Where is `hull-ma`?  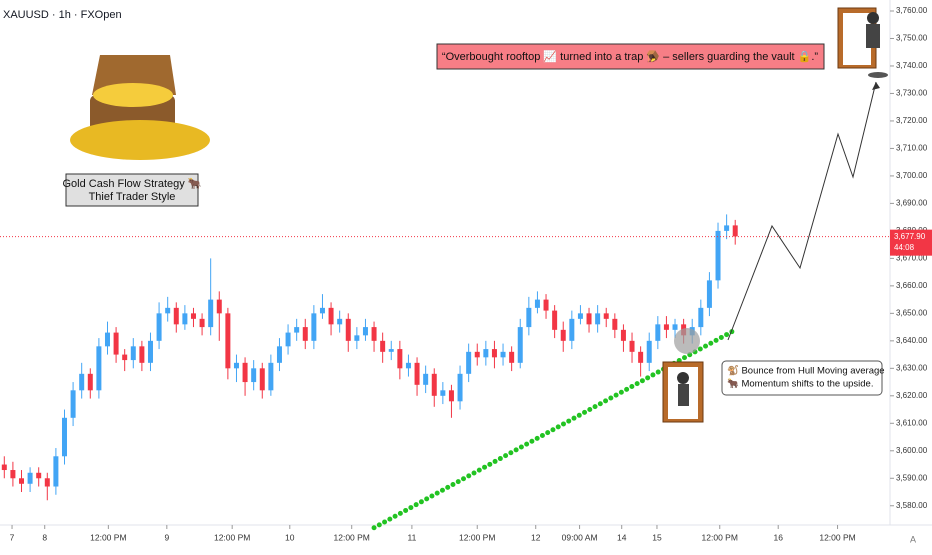
hull-ma is located at coordinates (554, 429).